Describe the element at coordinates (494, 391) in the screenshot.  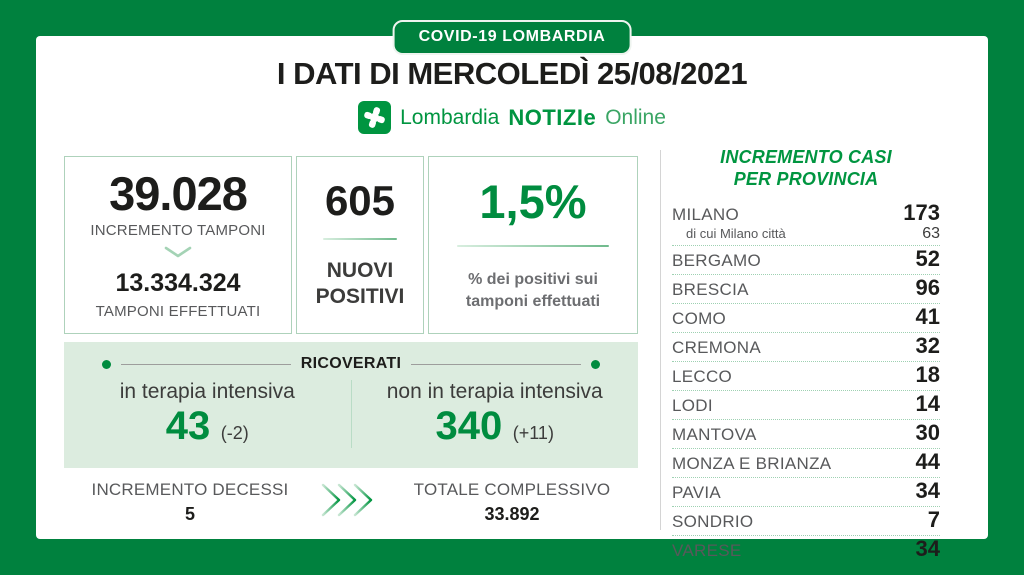
I see `non-terapia-intensiva-label: non in terapia intensiva` at that location.